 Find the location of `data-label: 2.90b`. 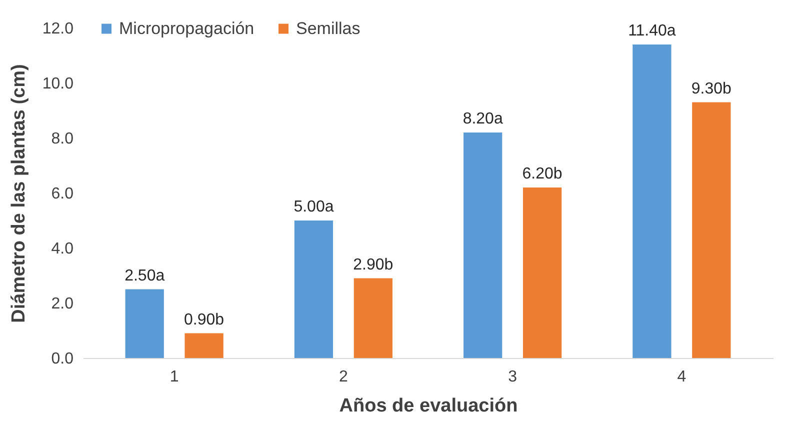

data-label: 2.90b is located at coordinates (373, 265).